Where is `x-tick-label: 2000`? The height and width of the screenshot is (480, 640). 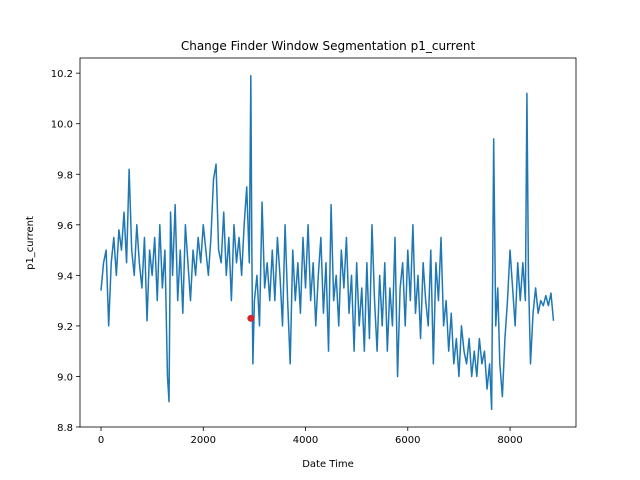 x-tick-label: 2000 is located at coordinates (203, 440).